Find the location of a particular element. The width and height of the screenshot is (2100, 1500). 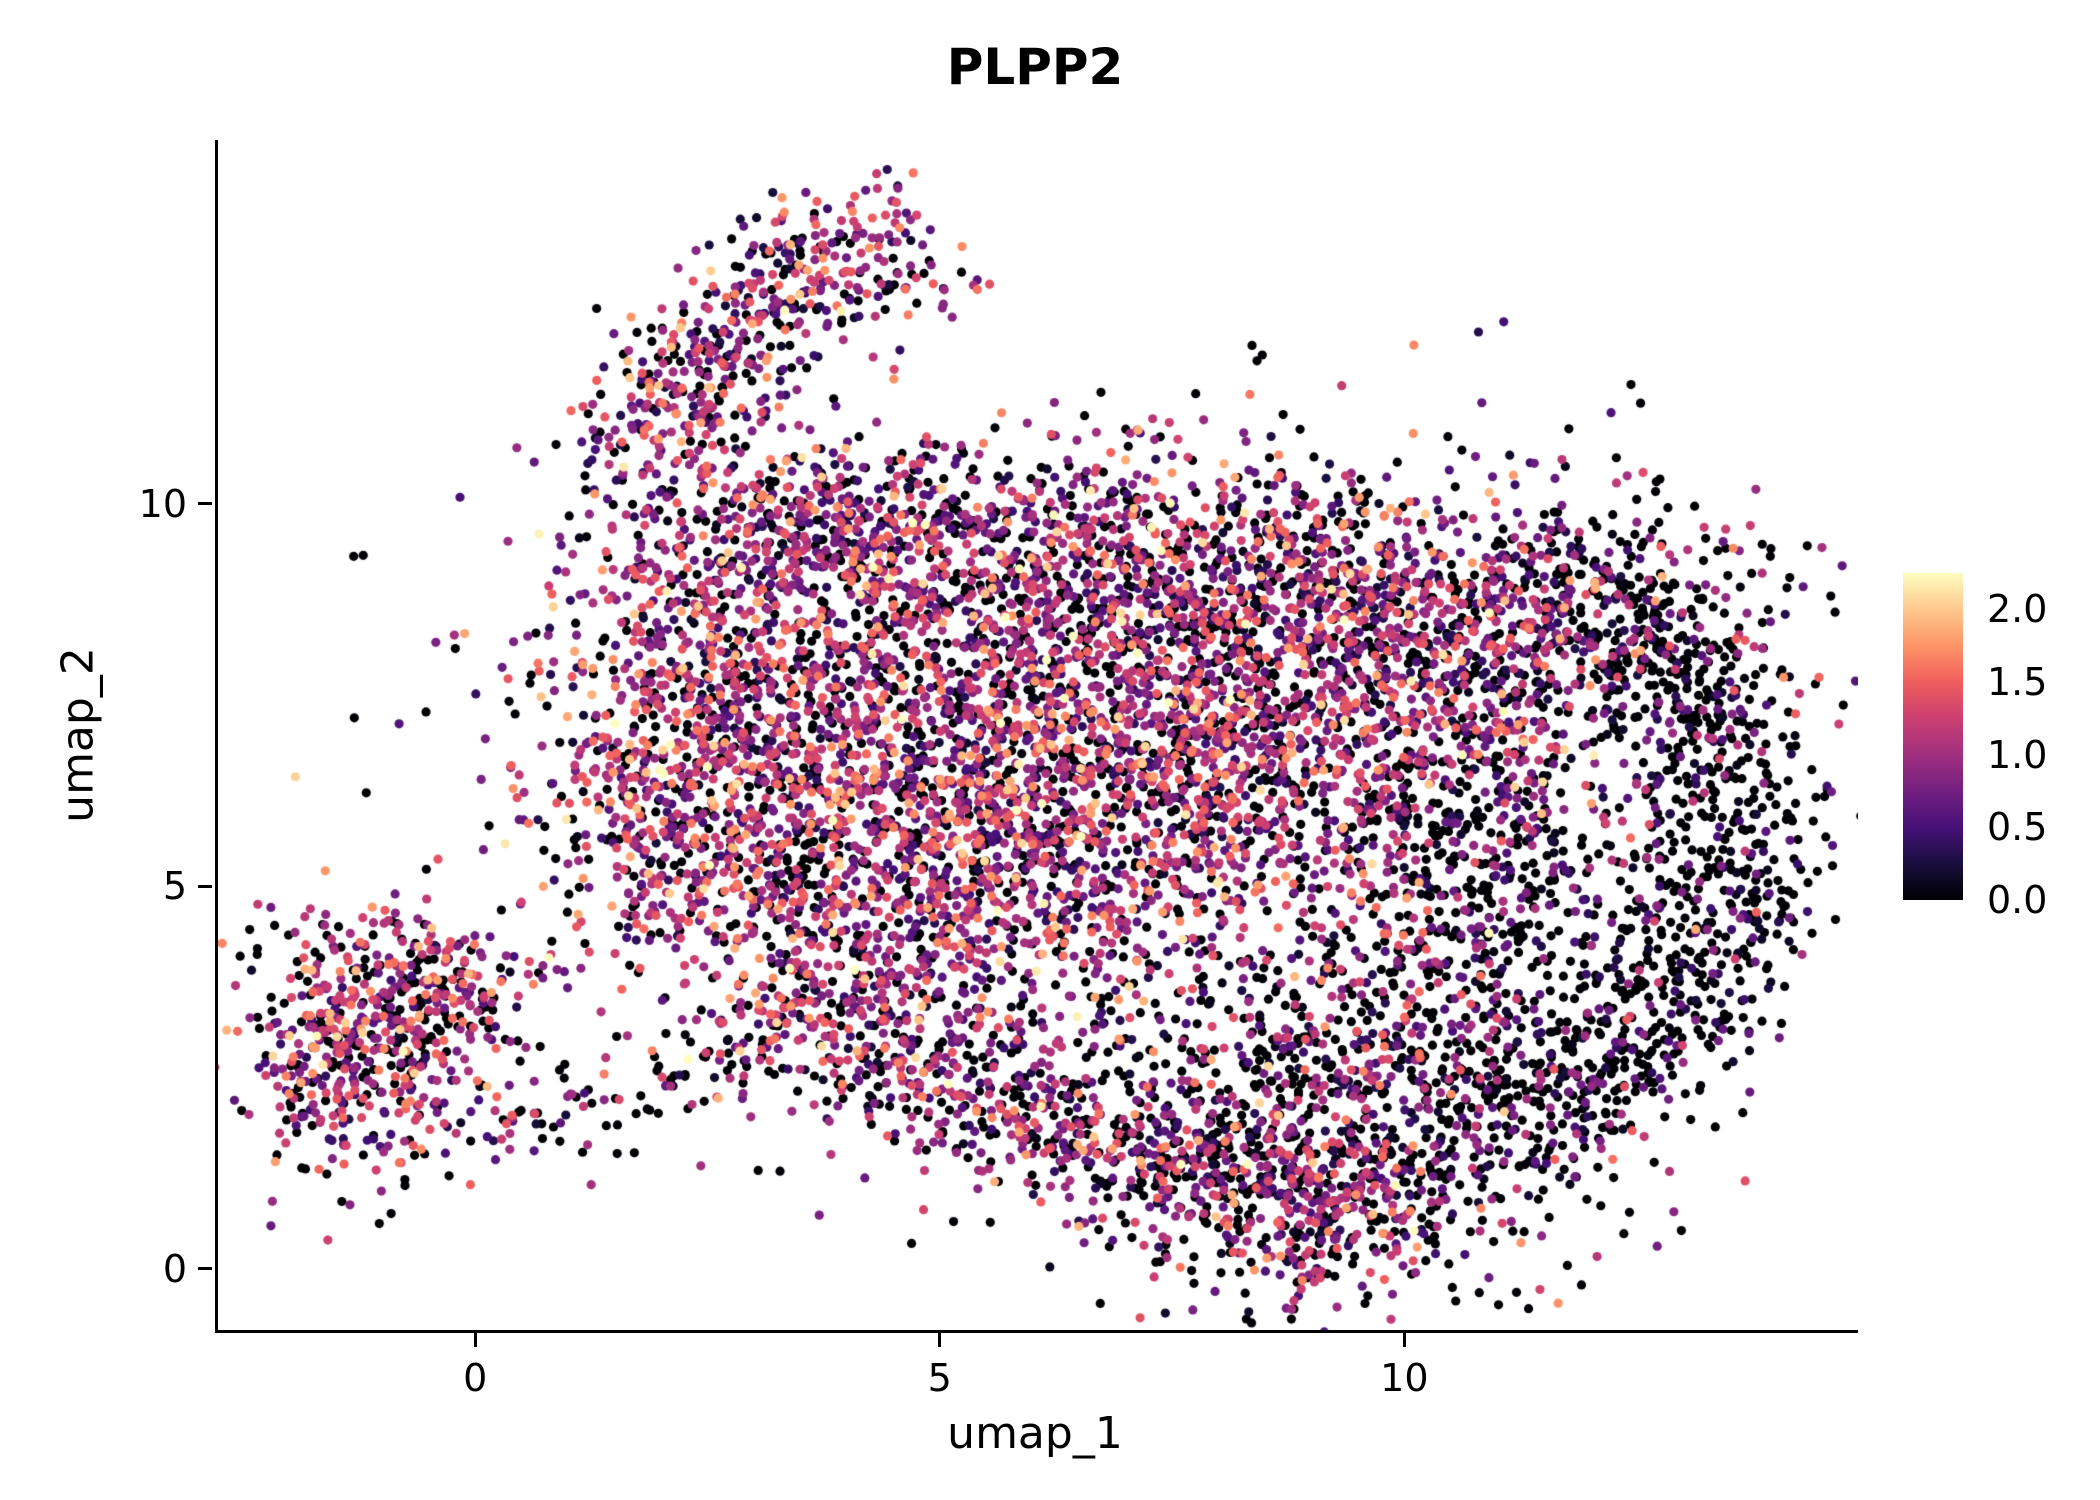

plot-title: PLPP2 is located at coordinates (1035, 67).